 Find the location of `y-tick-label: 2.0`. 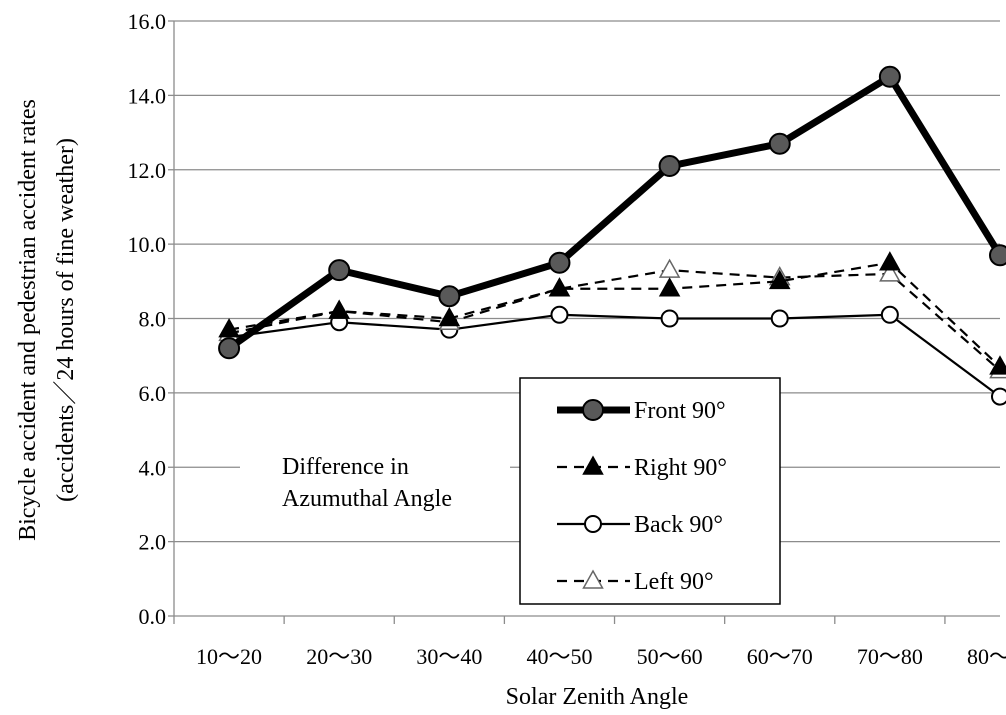

y-tick-label: 2.0 is located at coordinates (153, 542).